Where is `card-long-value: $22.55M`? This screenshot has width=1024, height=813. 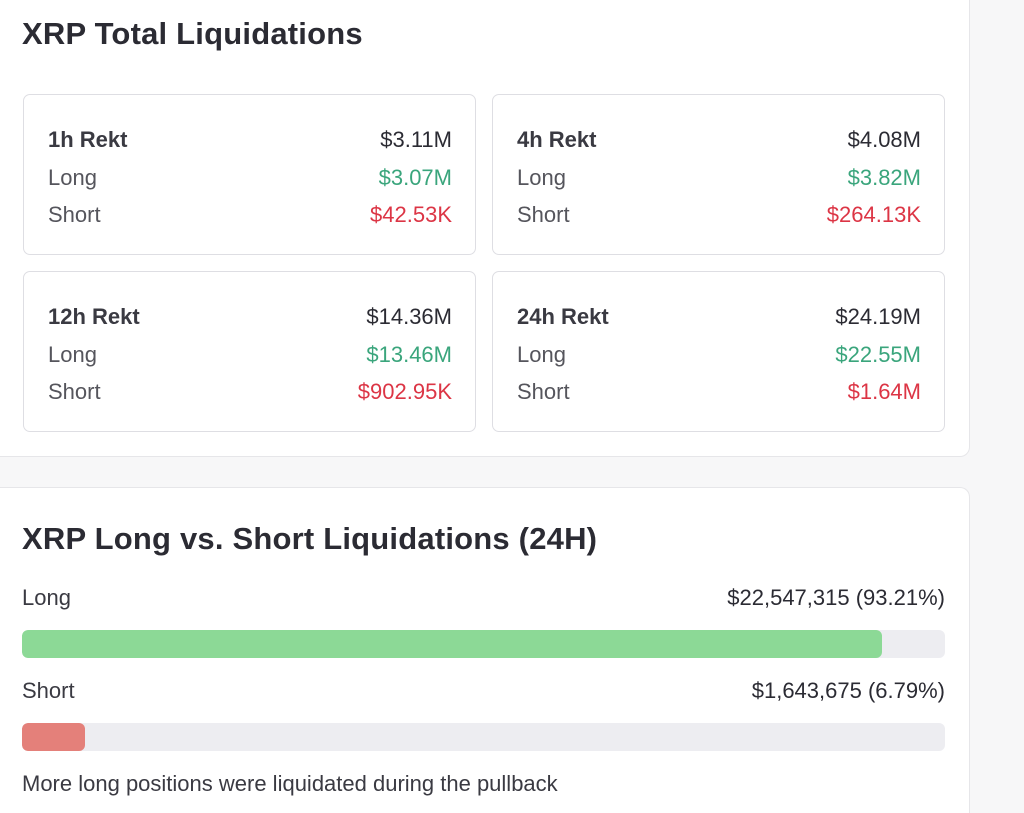 card-long-value: $22.55M is located at coordinates (878, 354).